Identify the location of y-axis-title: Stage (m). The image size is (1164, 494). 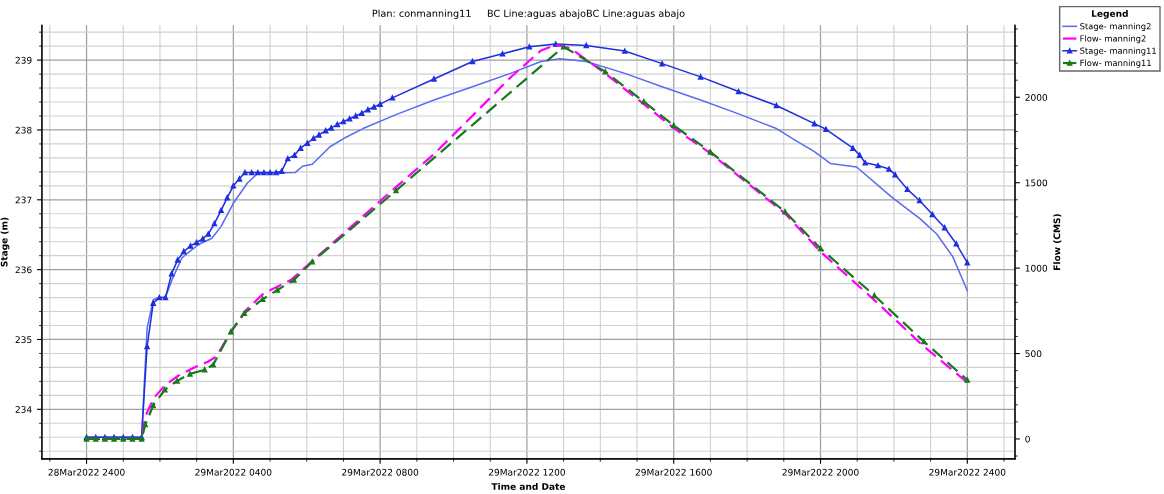
(5, 242).